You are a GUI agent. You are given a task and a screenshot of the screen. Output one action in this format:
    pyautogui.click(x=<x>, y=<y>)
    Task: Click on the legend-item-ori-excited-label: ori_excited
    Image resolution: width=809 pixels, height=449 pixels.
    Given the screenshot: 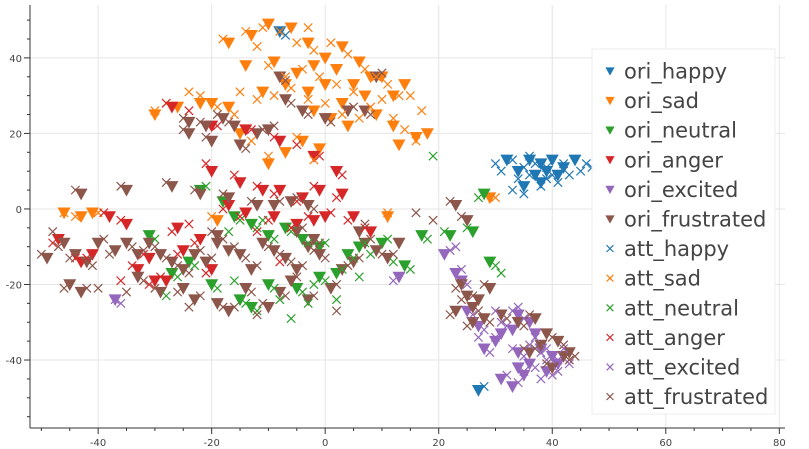 What is the action you would take?
    pyautogui.click(x=681, y=190)
    